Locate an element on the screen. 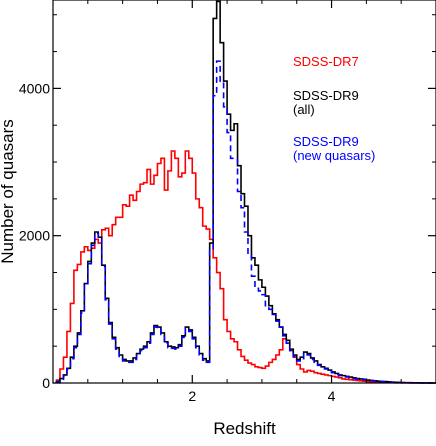  legend-entry-dr7: SDSS-DR7 is located at coordinates (326, 61).